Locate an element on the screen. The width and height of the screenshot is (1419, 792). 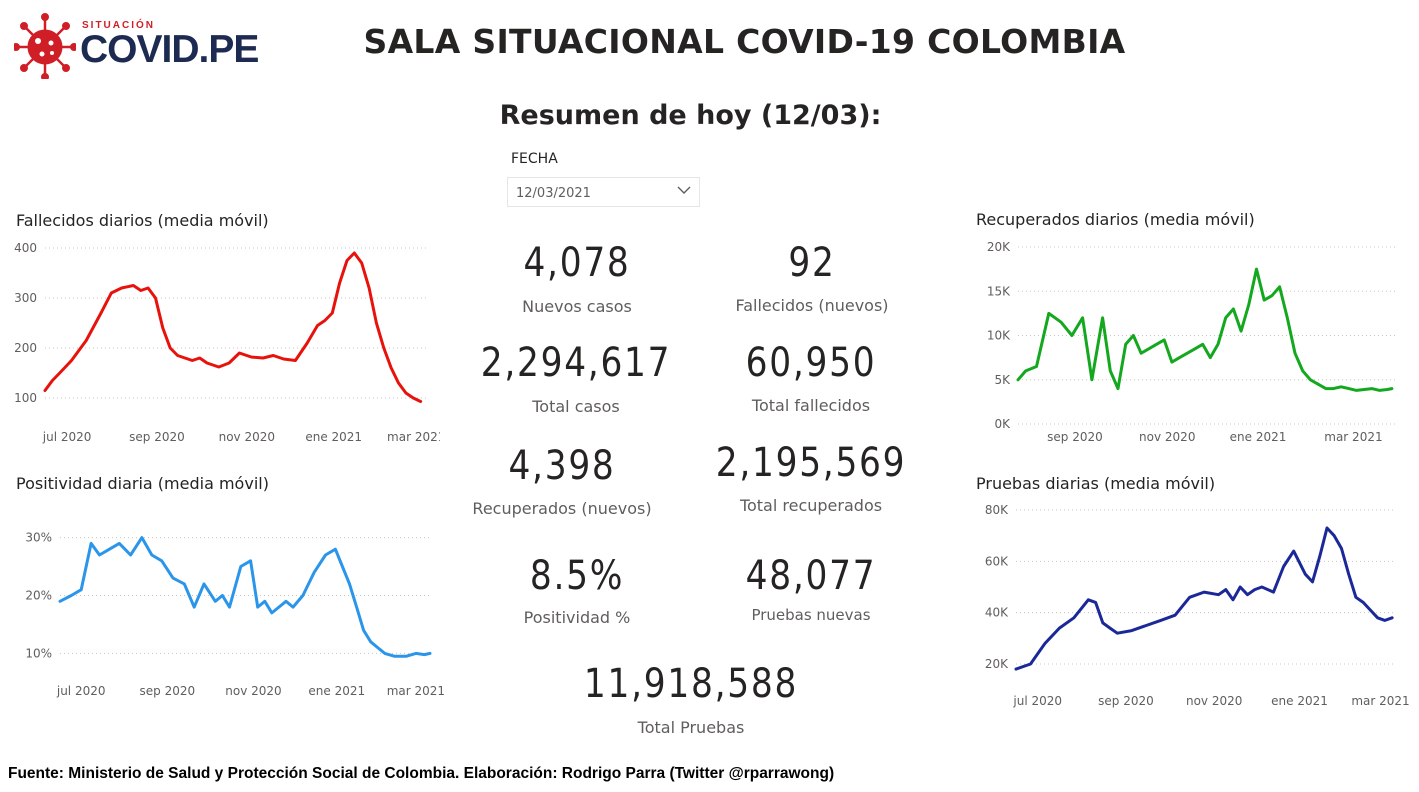
kpi-recuperados-nuevos-value: 4,398 is located at coordinates (562, 466).